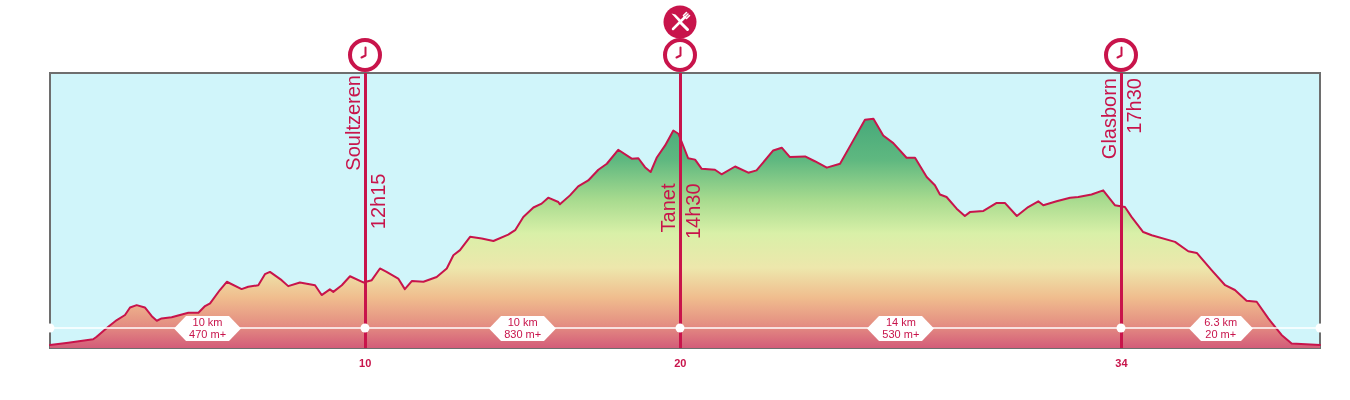  What do you see at coordinates (681, 211) in the screenshot?
I see `ref-line-label: Tanet 14h30` at bounding box center [681, 211].